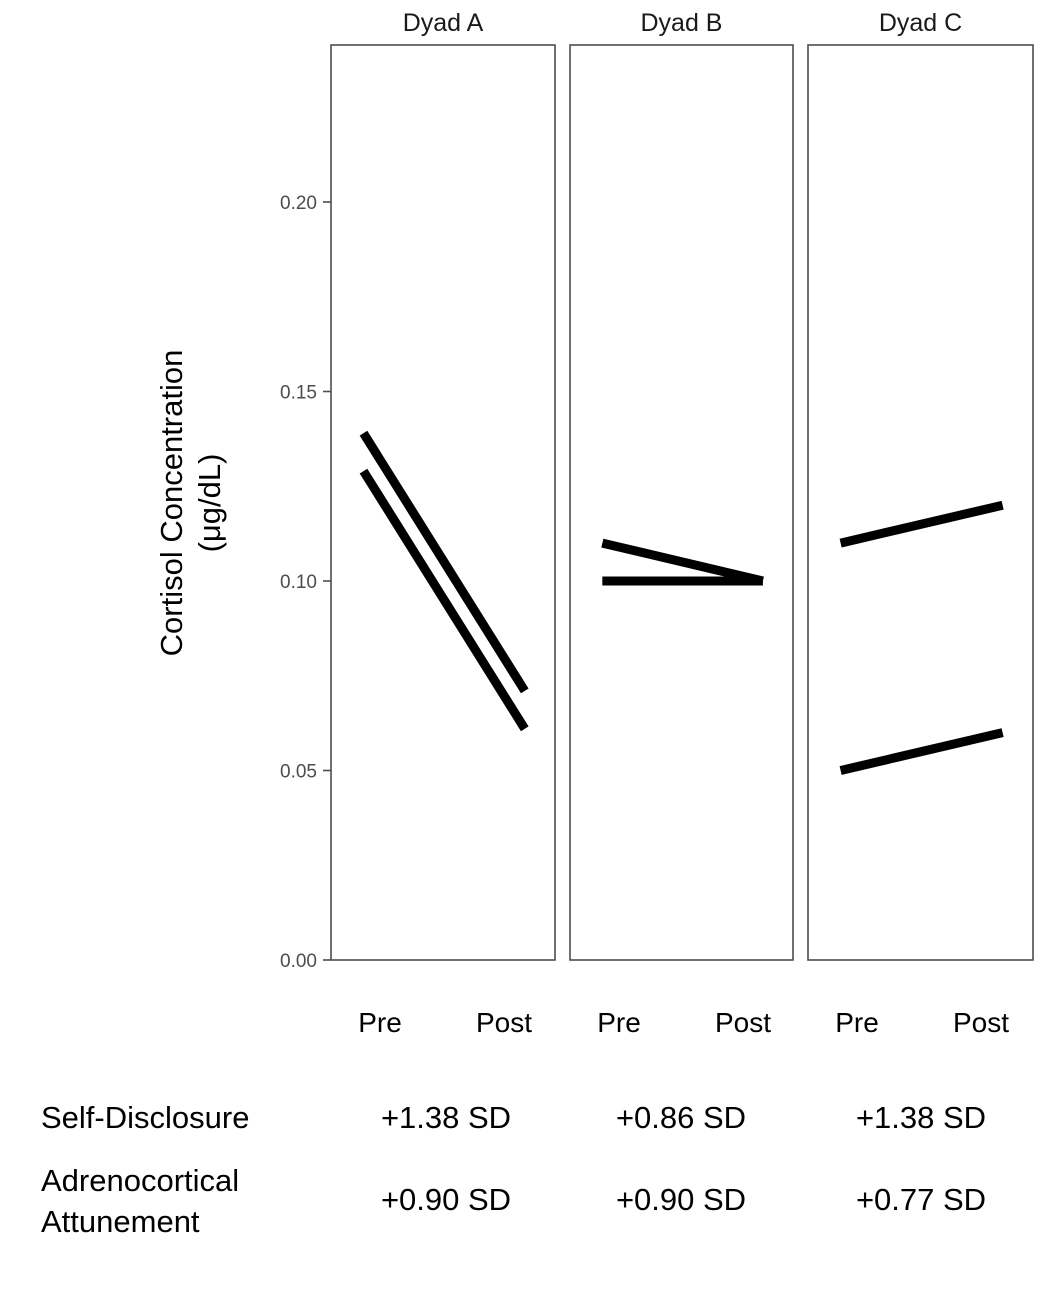 The width and height of the screenshot is (1044, 1289). I want to click on y-axis-label-line: Cortisol Concentration, so click(171, 503).